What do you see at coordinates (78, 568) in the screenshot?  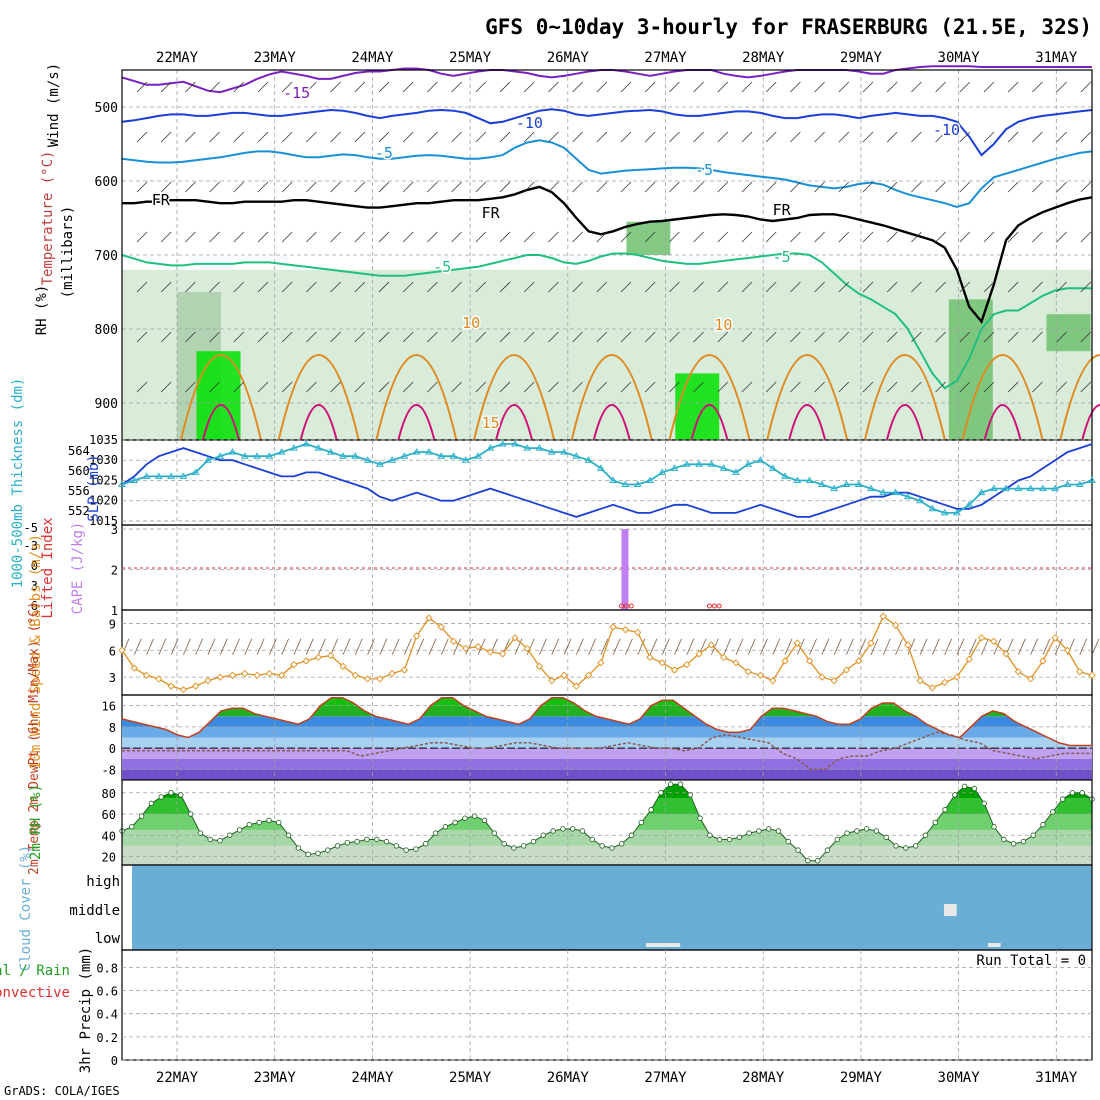 I see `axis-label: CAPE (J/kg)` at bounding box center [78, 568].